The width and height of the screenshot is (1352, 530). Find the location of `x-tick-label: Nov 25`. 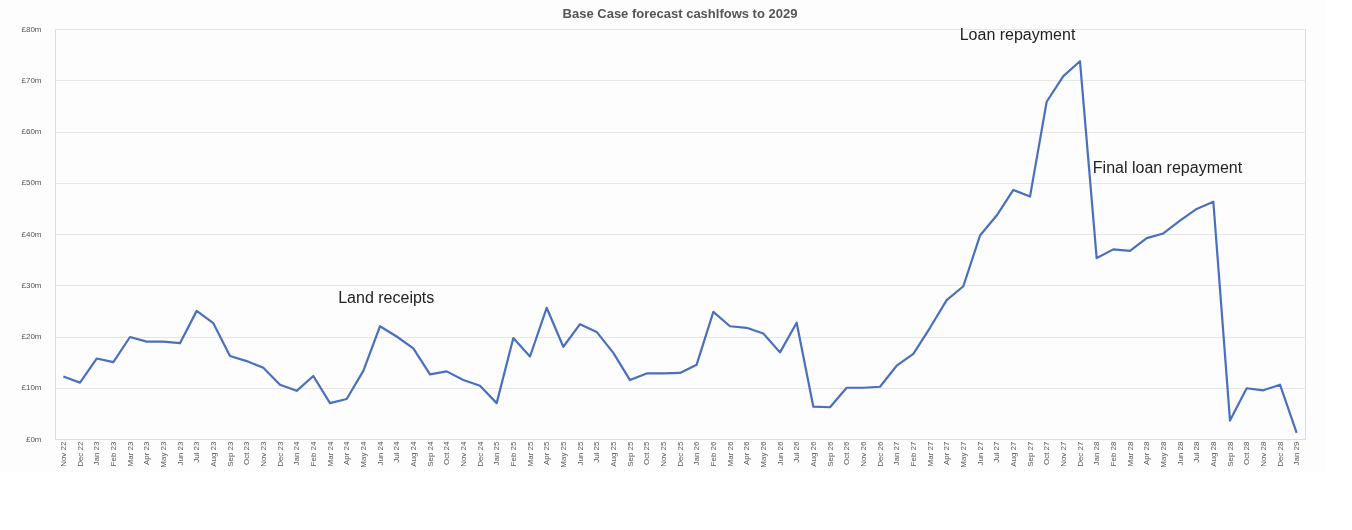

x-tick-label: Nov 25 is located at coordinates (663, 453).